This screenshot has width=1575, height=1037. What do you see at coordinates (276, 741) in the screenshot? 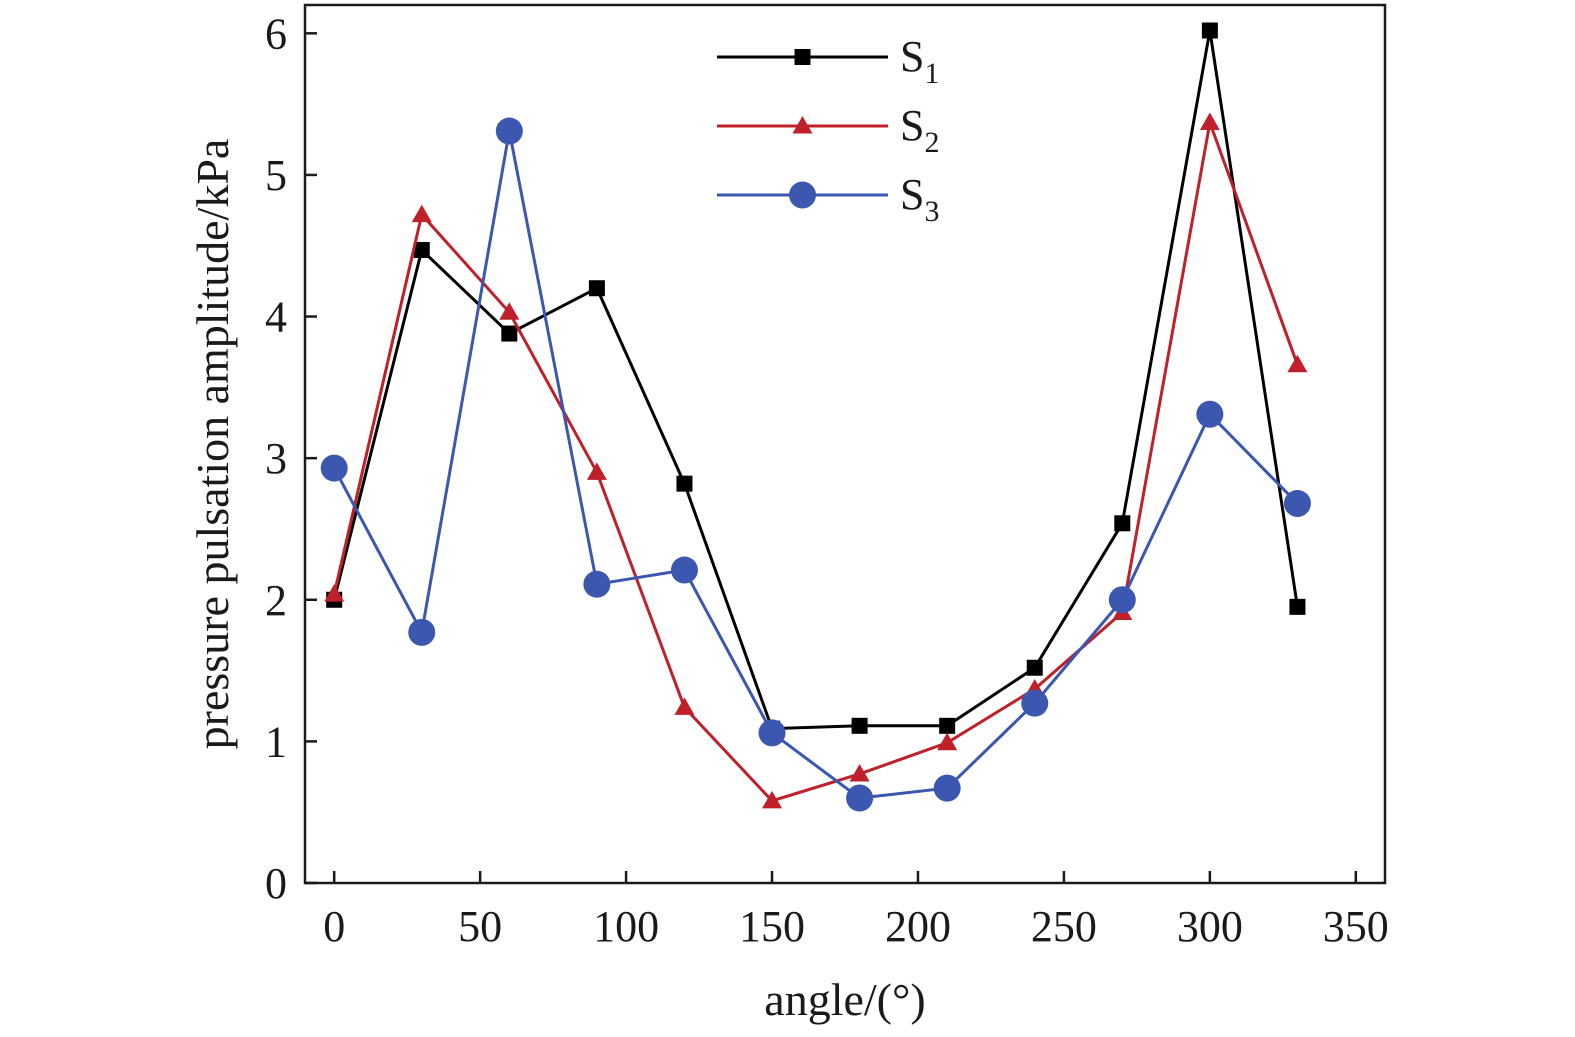
I see `y-tick-label: 1` at bounding box center [276, 741].